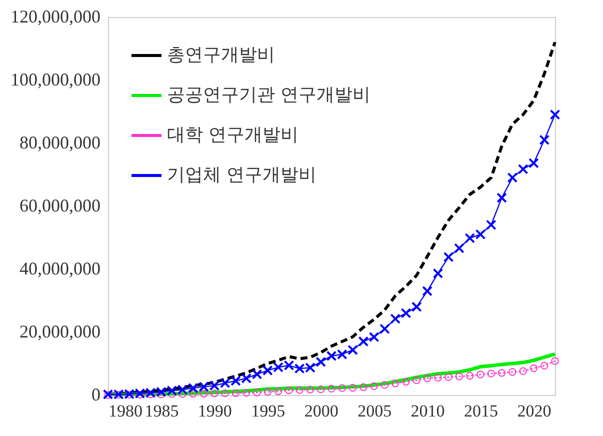 Image resolution: width=603 pixels, height=436 pixels. I want to click on x-tick-label: 1985, so click(161, 411).